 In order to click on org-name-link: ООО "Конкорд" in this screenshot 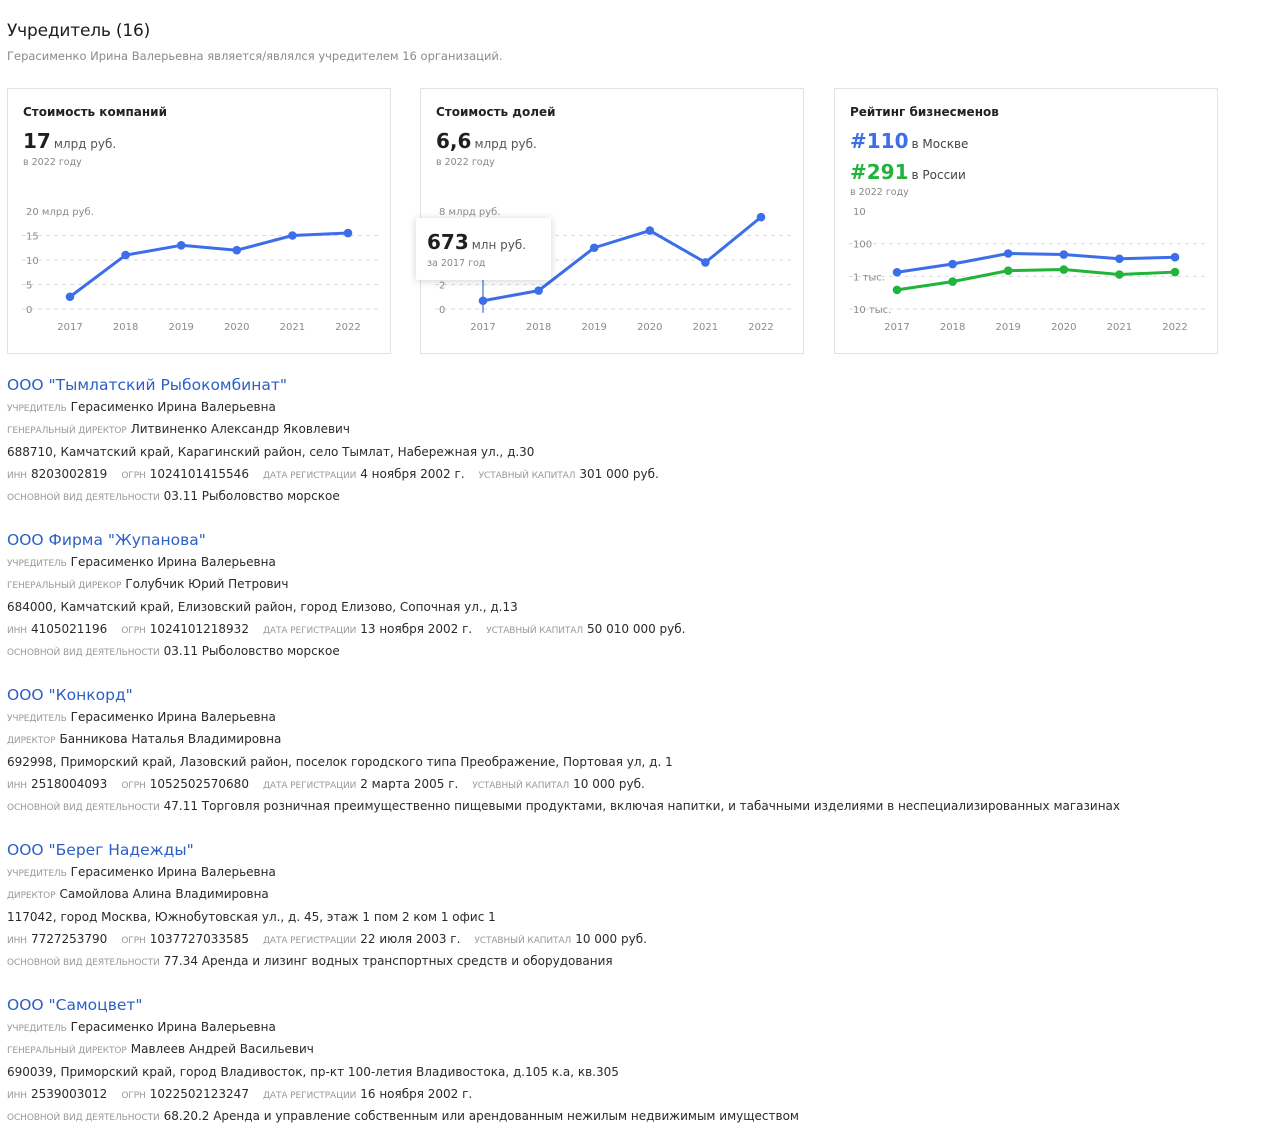, I will do `click(70, 695)`.